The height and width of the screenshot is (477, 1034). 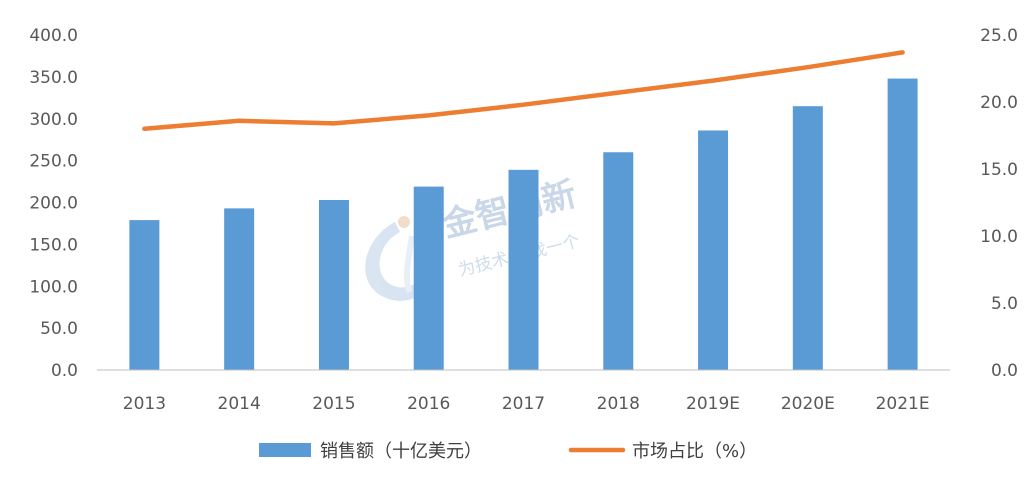 I want to click on left-tick-label: 250.0, so click(x=53, y=162).